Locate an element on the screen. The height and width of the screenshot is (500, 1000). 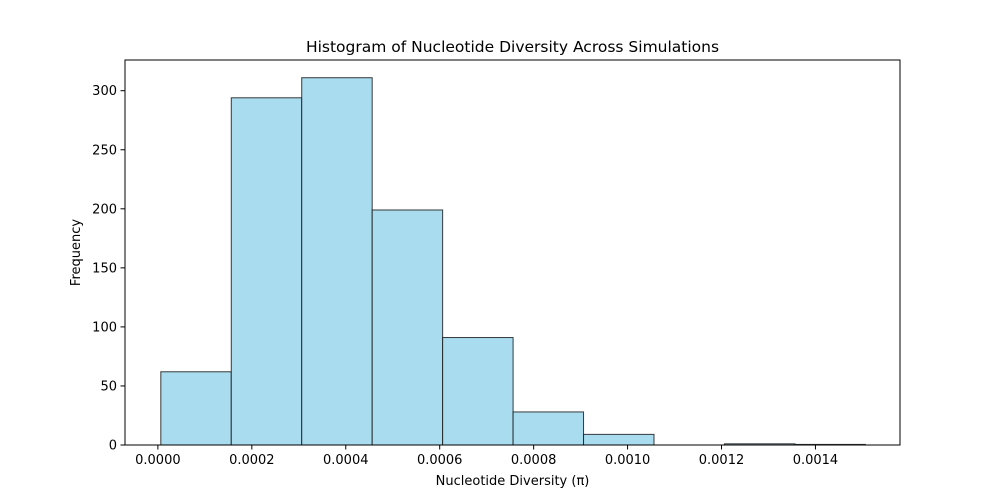
x-axis-label: Nucleotide Diversity (π) is located at coordinates (513, 481).